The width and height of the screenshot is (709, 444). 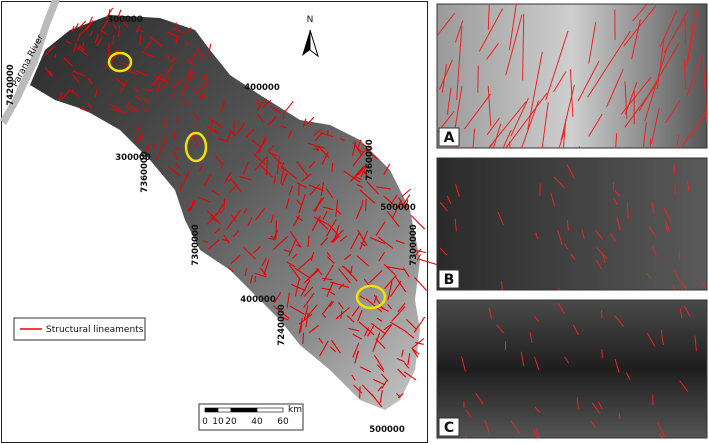 I want to click on north-arrow: N, so click(x=310, y=36).